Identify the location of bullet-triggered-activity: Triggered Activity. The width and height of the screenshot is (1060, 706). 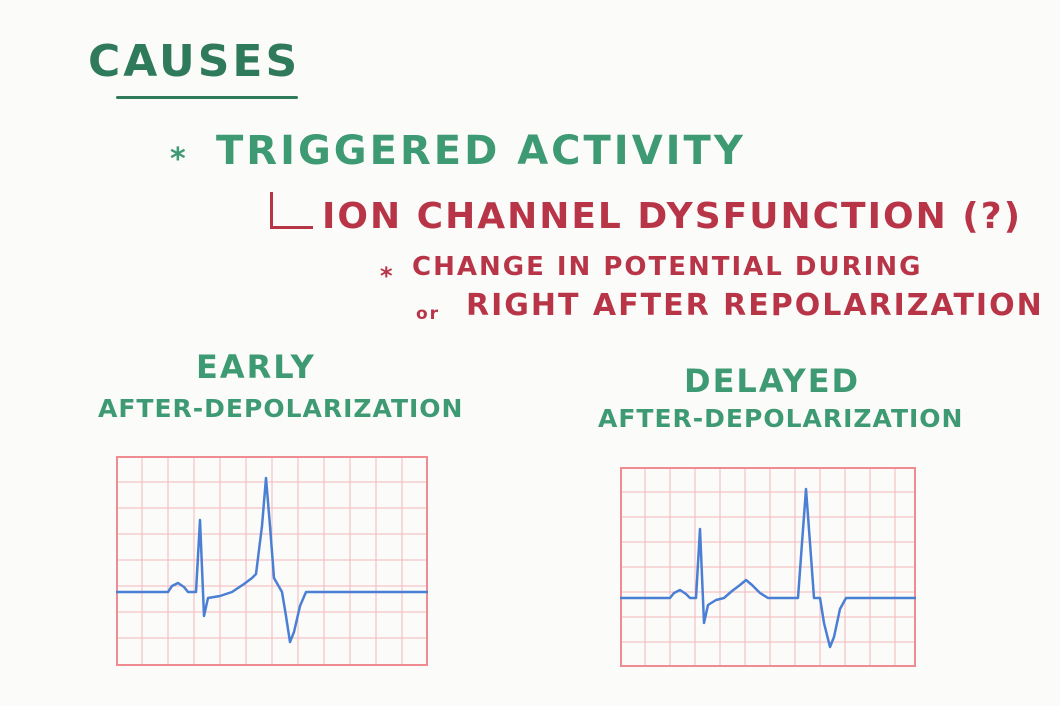
(481, 151).